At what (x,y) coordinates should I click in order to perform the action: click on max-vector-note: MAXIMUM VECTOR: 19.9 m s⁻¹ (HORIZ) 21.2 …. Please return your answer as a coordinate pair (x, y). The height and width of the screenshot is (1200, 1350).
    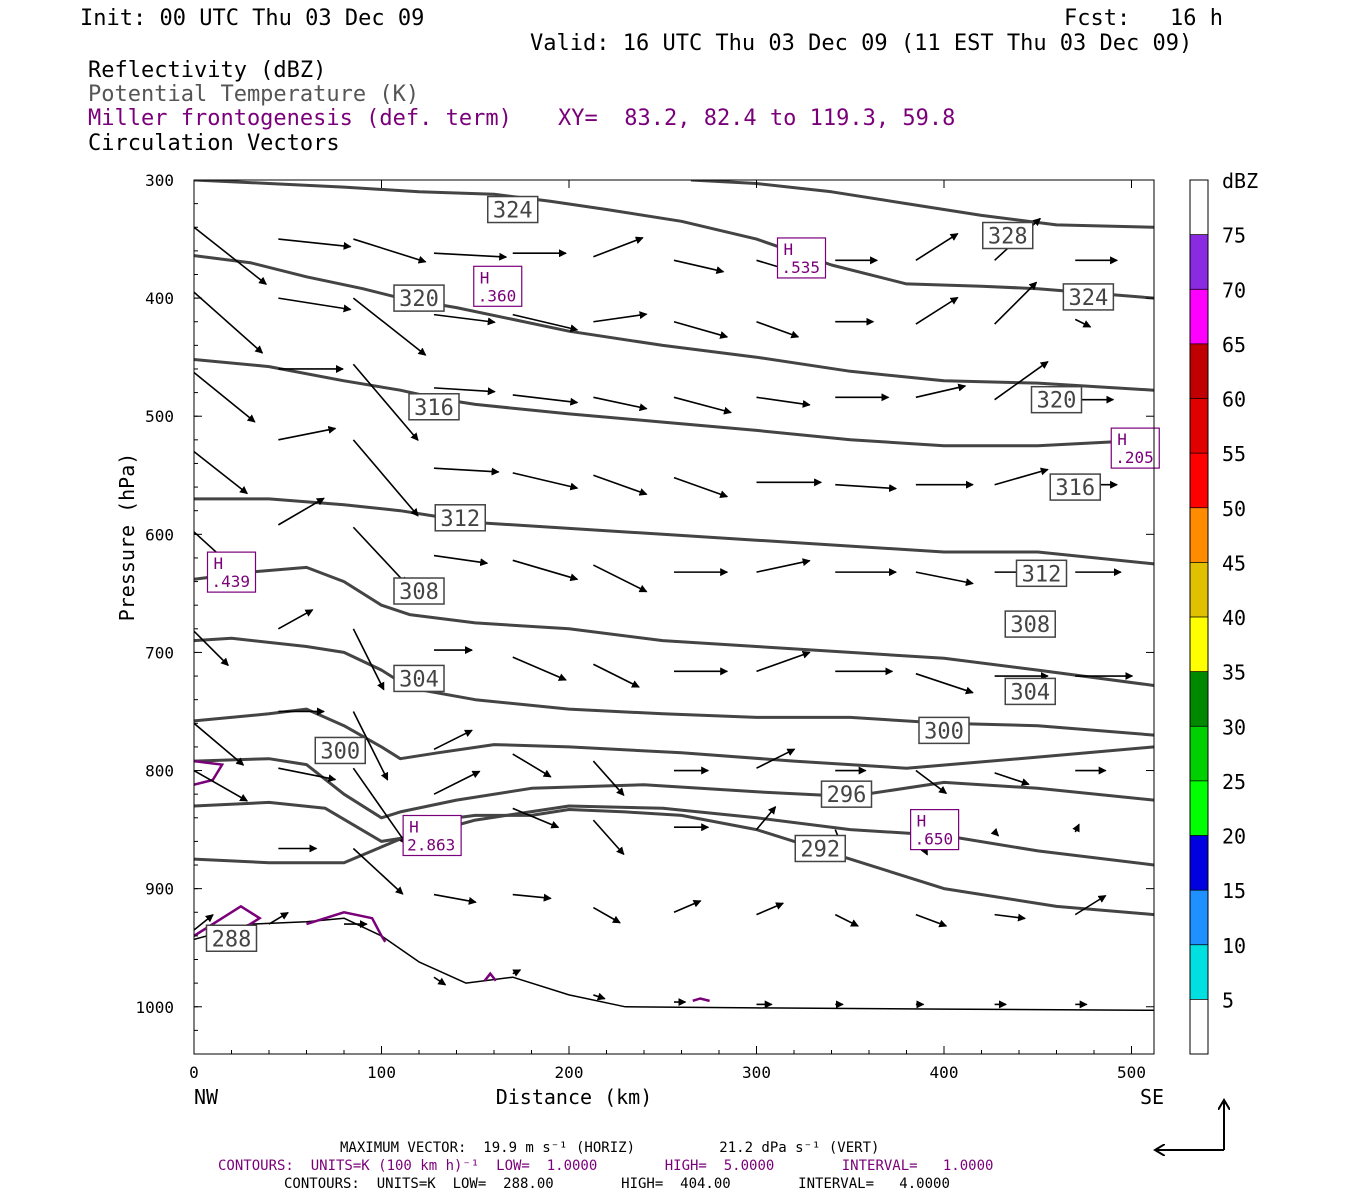
    Looking at the image, I should click on (610, 1148).